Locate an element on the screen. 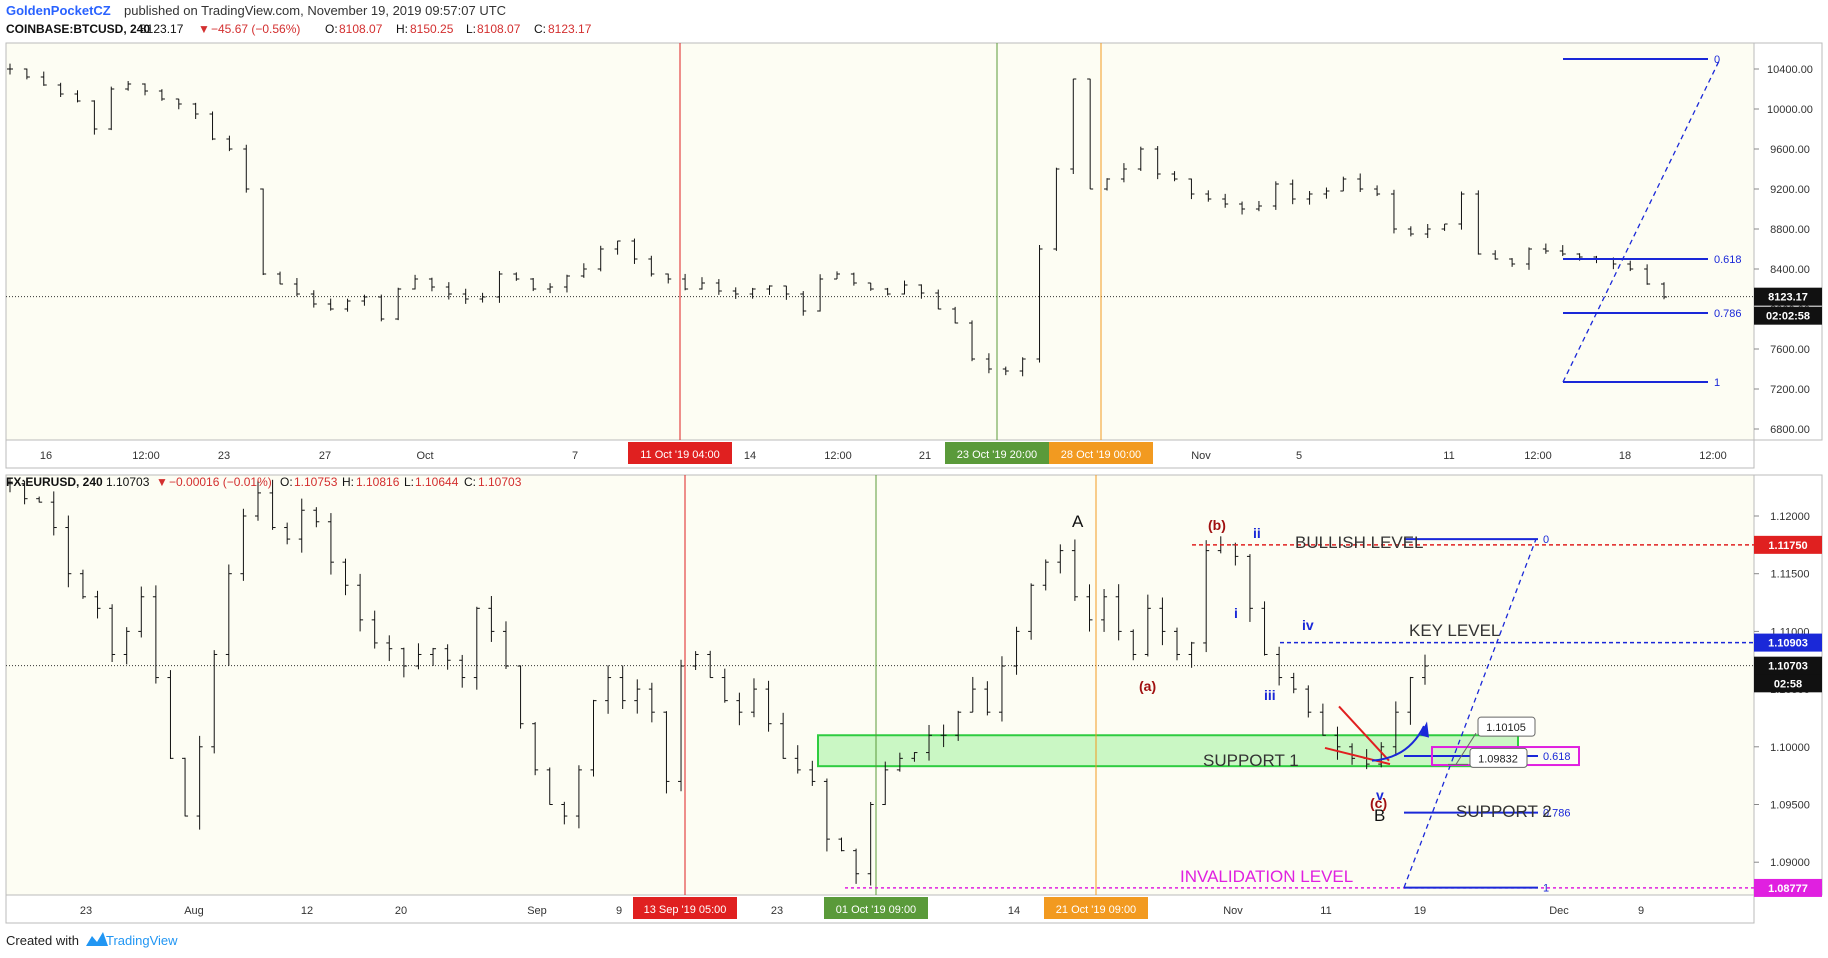 This screenshot has width=1828, height=958. eur-fib-label: 0.786 is located at coordinates (1557, 814).